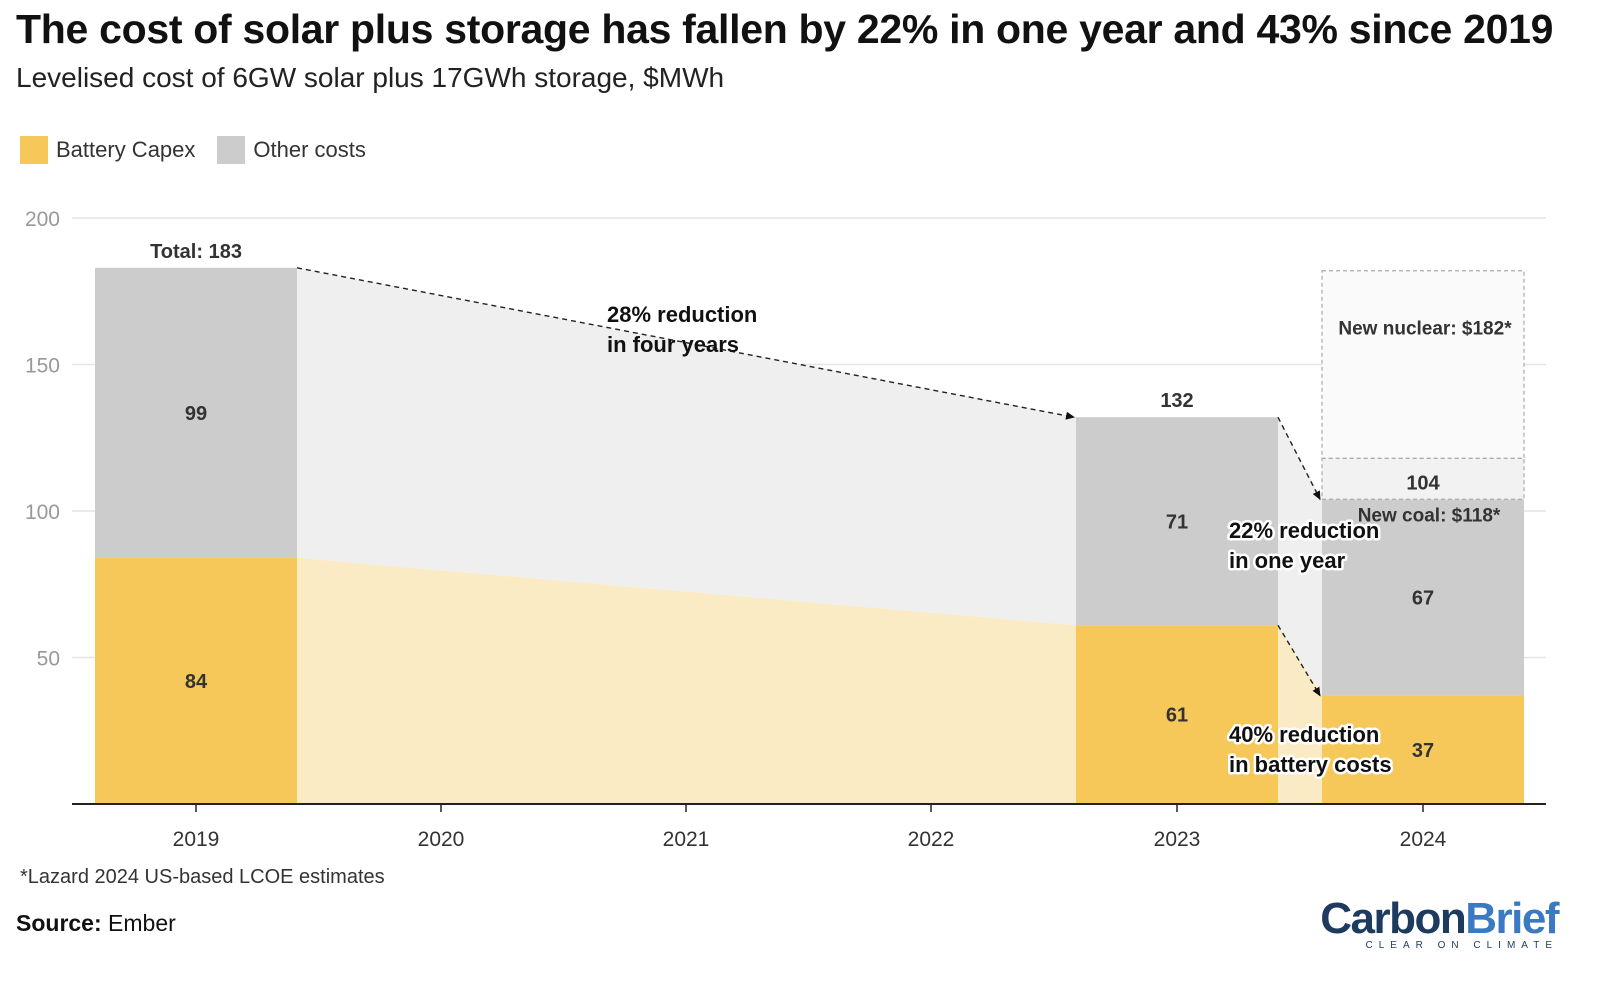 This screenshot has height=1004, width=1600. I want to click on annotation-22pct-line2: in one year, so click(1287, 560).